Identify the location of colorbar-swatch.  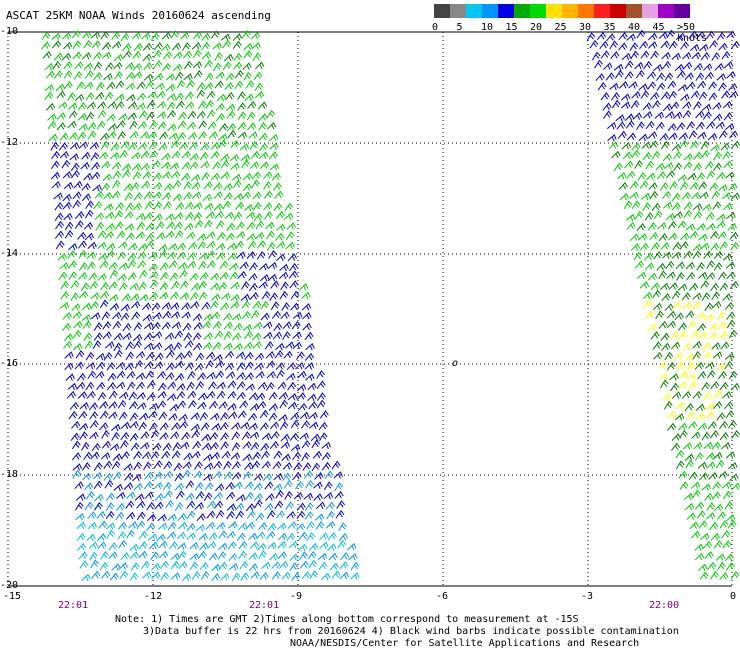
(666, 11).